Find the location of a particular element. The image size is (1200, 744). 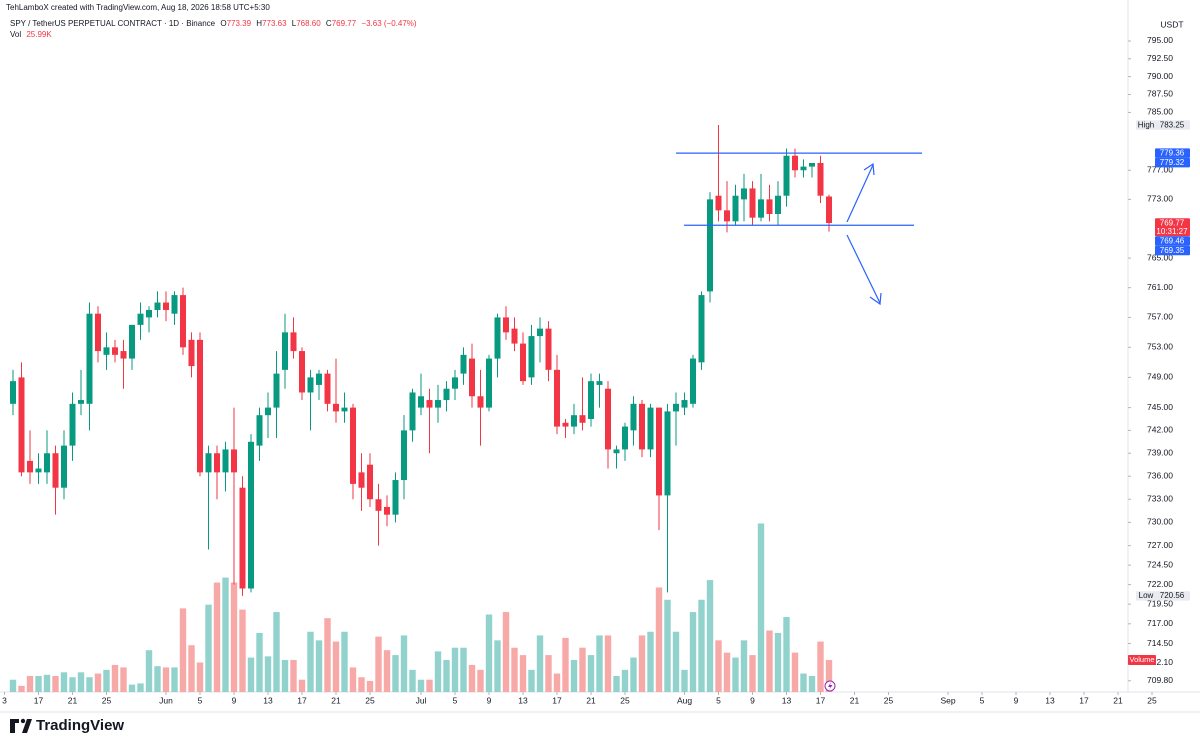

arrow-head is located at coordinates (875, 299).